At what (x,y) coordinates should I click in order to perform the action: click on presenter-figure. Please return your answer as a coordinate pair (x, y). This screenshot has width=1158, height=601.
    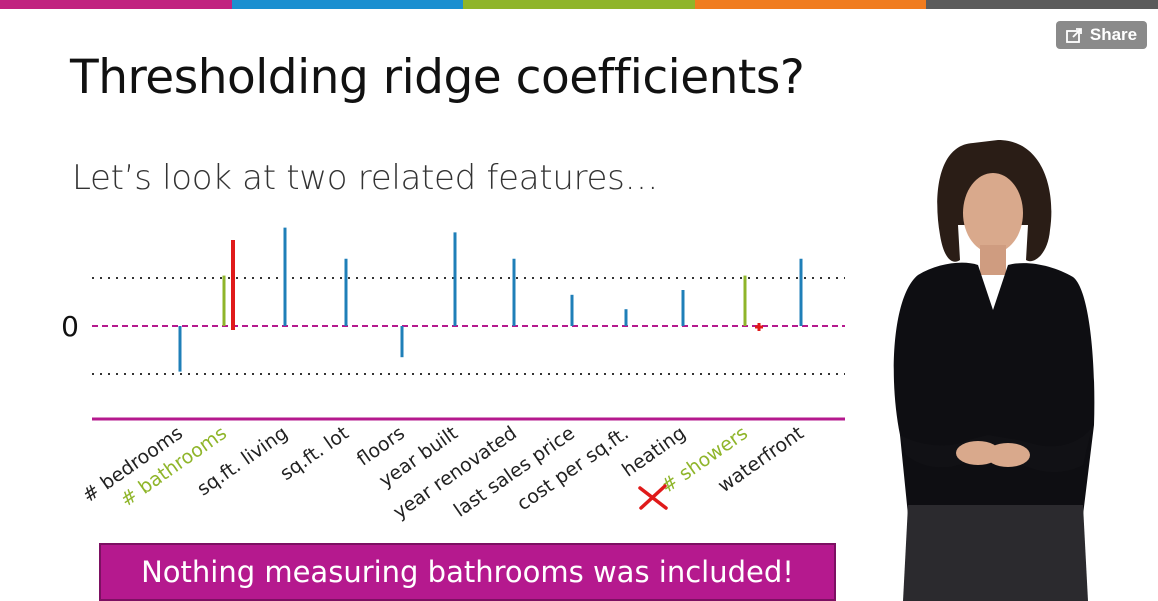
    Looking at the image, I should click on (994, 370).